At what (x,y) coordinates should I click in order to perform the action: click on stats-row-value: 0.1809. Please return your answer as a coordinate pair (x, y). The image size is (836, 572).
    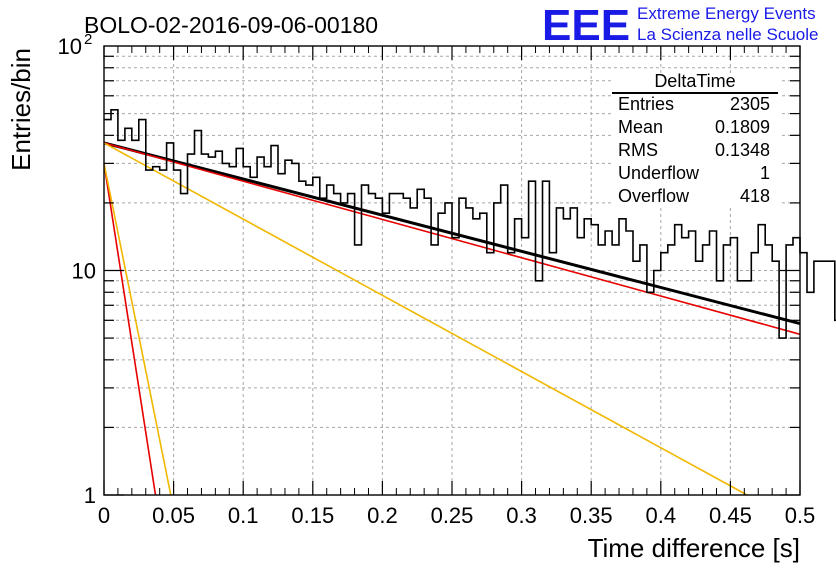
    Looking at the image, I should click on (742, 127).